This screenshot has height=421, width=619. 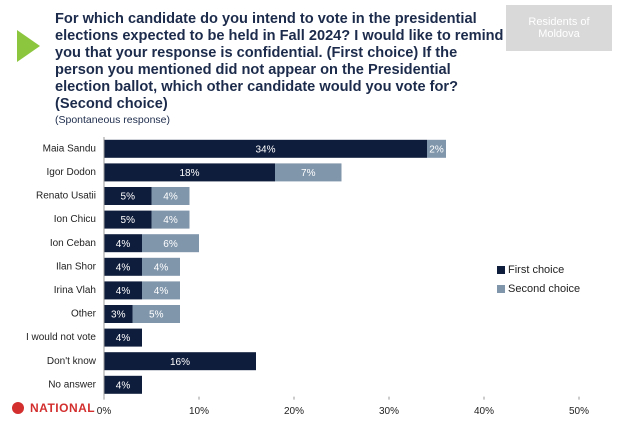 What do you see at coordinates (75, 290) in the screenshot?
I see `y-tick-label: Irina Vlah` at bounding box center [75, 290].